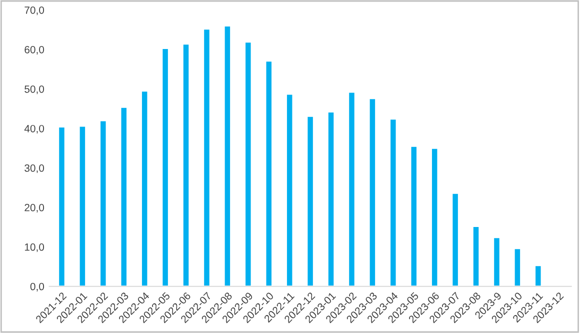  What do you see at coordinates (34, 89) in the screenshot?
I see `y-tick-label: 50,0` at bounding box center [34, 89].